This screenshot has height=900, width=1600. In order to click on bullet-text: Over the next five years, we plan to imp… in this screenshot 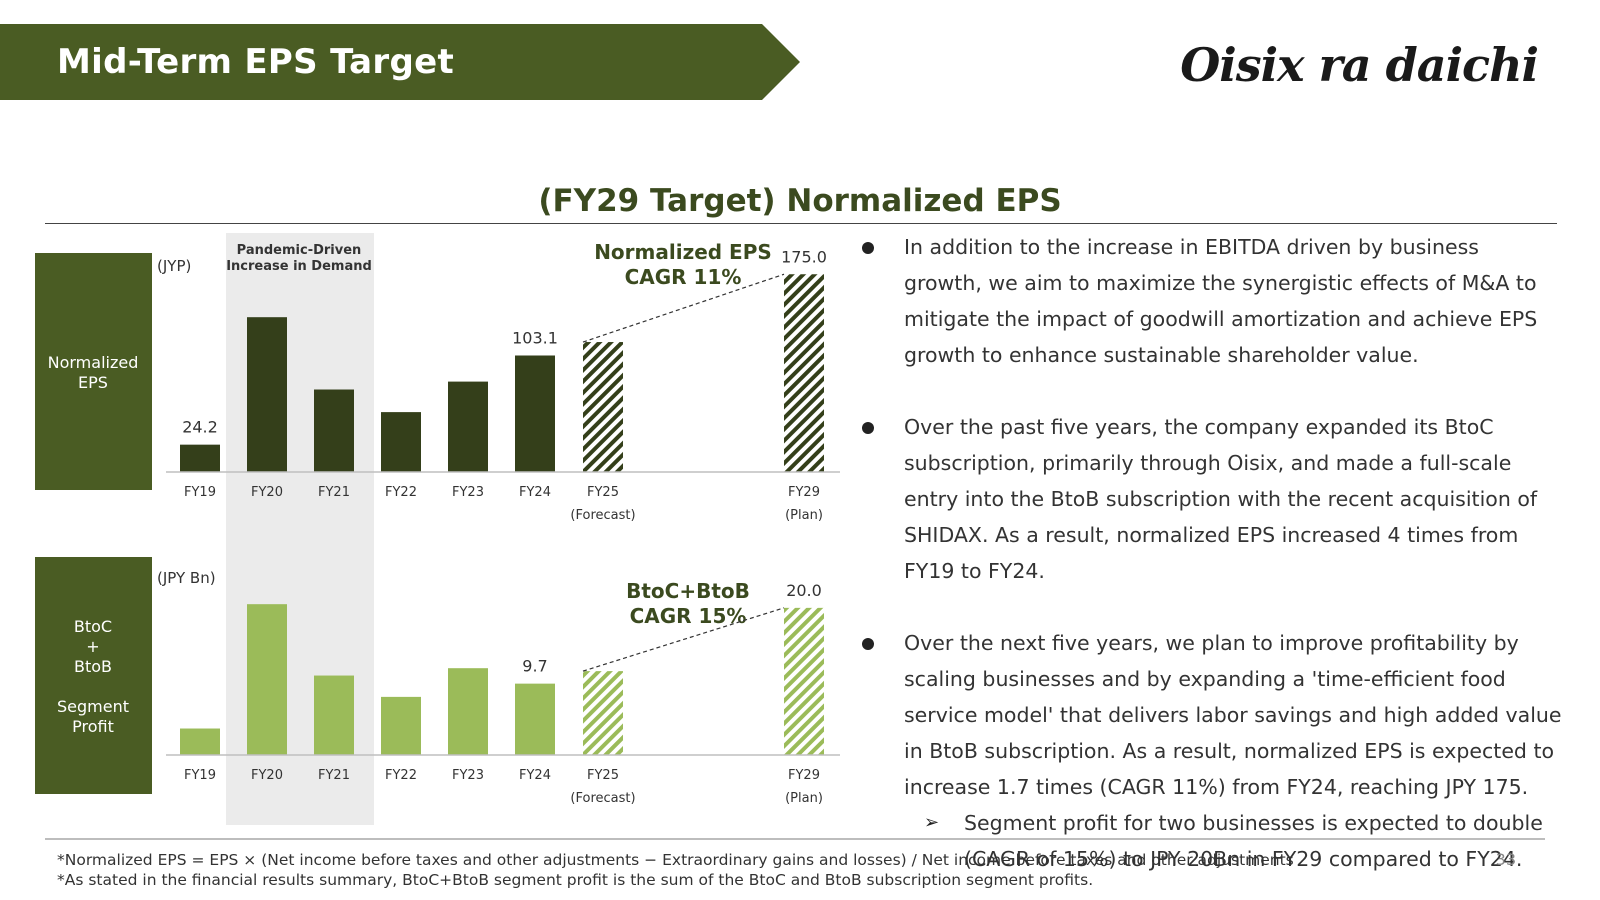, I will do `click(1233, 715)`.